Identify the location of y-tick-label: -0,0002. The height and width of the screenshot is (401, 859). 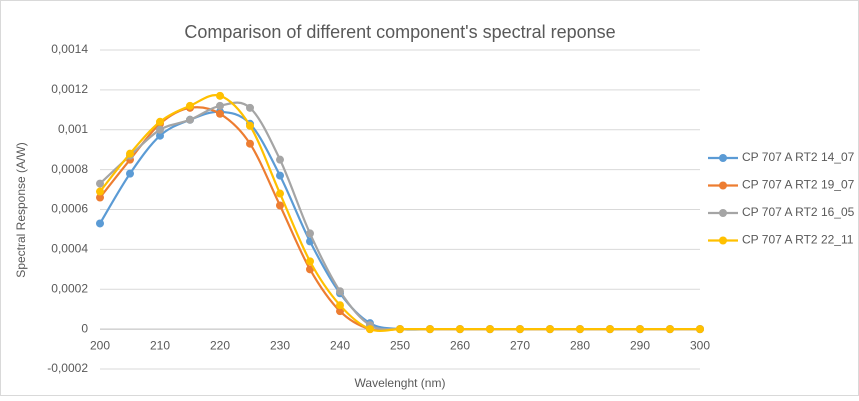
(67, 368).